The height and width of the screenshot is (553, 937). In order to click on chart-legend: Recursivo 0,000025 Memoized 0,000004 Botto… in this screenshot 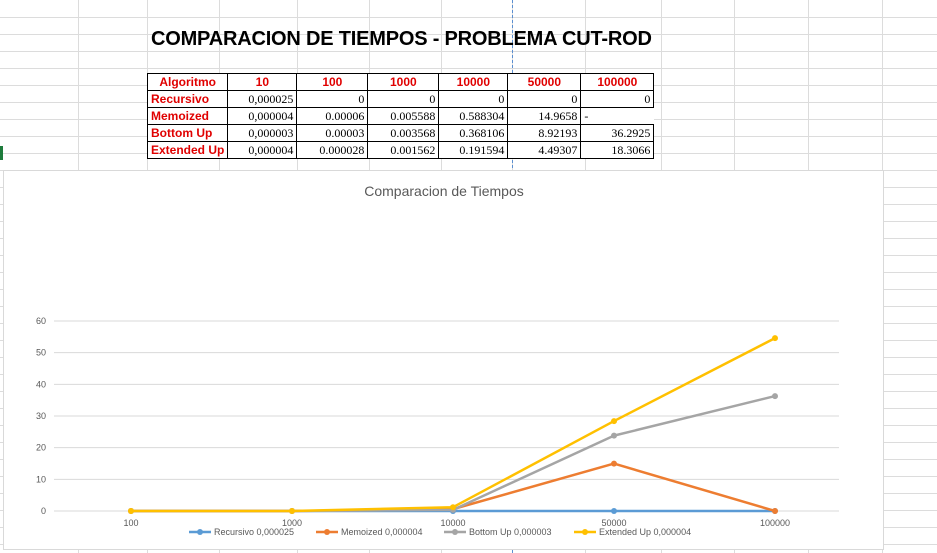, I will do `click(440, 532)`.